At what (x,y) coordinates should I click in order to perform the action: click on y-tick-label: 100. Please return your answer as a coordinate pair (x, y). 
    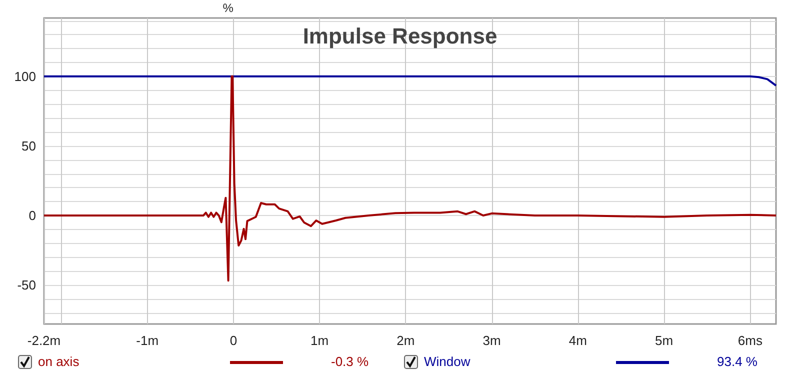
    Looking at the image, I should click on (25, 76).